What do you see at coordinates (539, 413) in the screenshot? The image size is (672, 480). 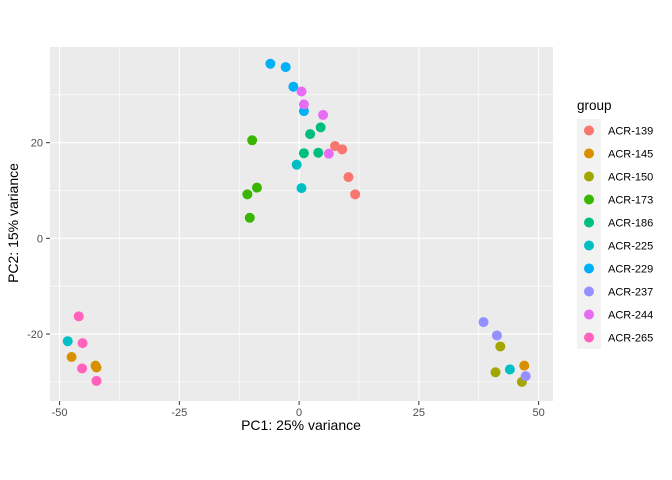 I see `x-tick-label: 50` at bounding box center [539, 413].